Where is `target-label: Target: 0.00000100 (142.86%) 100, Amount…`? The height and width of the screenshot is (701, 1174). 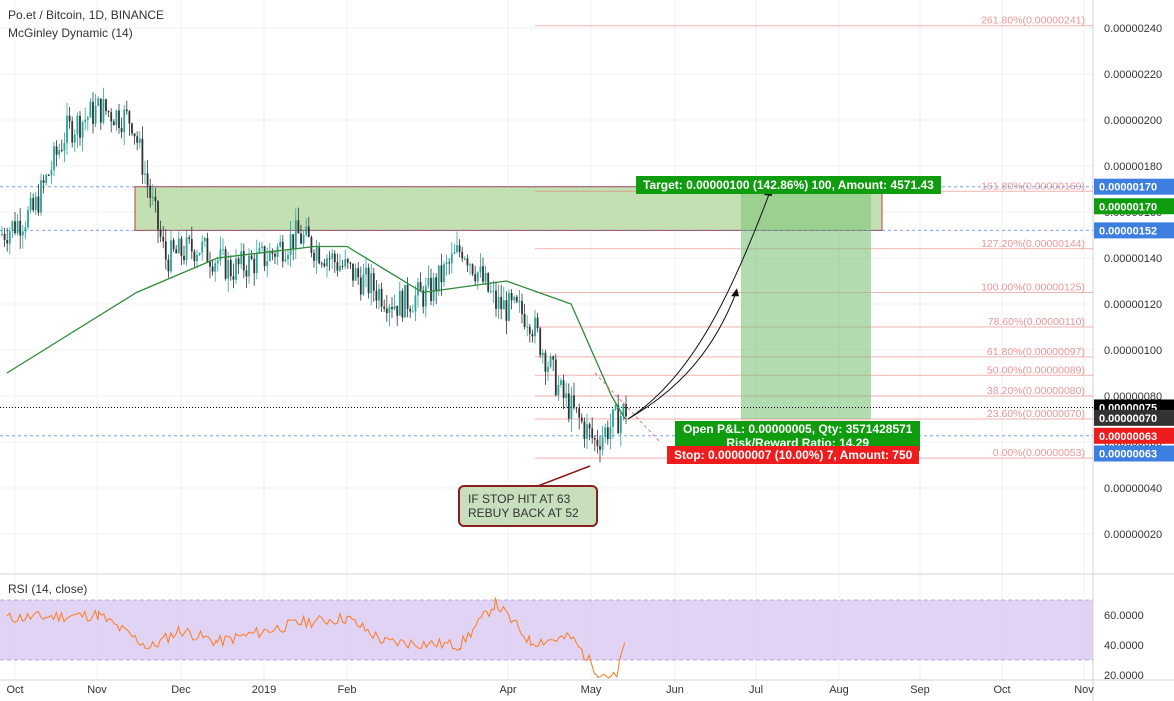 target-label: Target: 0.00000100 (142.86%) 100, Amount… is located at coordinates (788, 185).